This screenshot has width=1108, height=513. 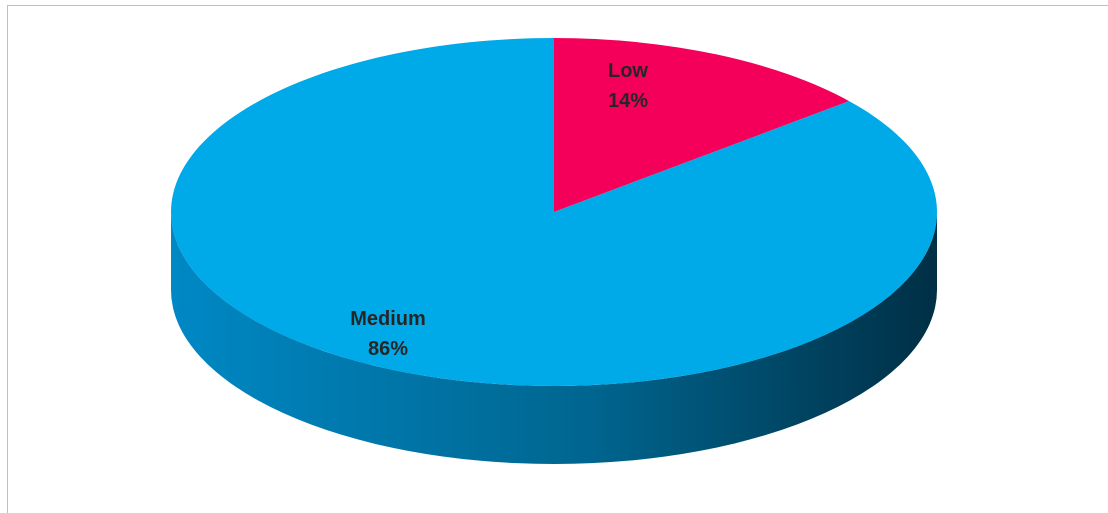 What do you see at coordinates (388, 319) in the screenshot?
I see `slice-label-medium: Medium` at bounding box center [388, 319].